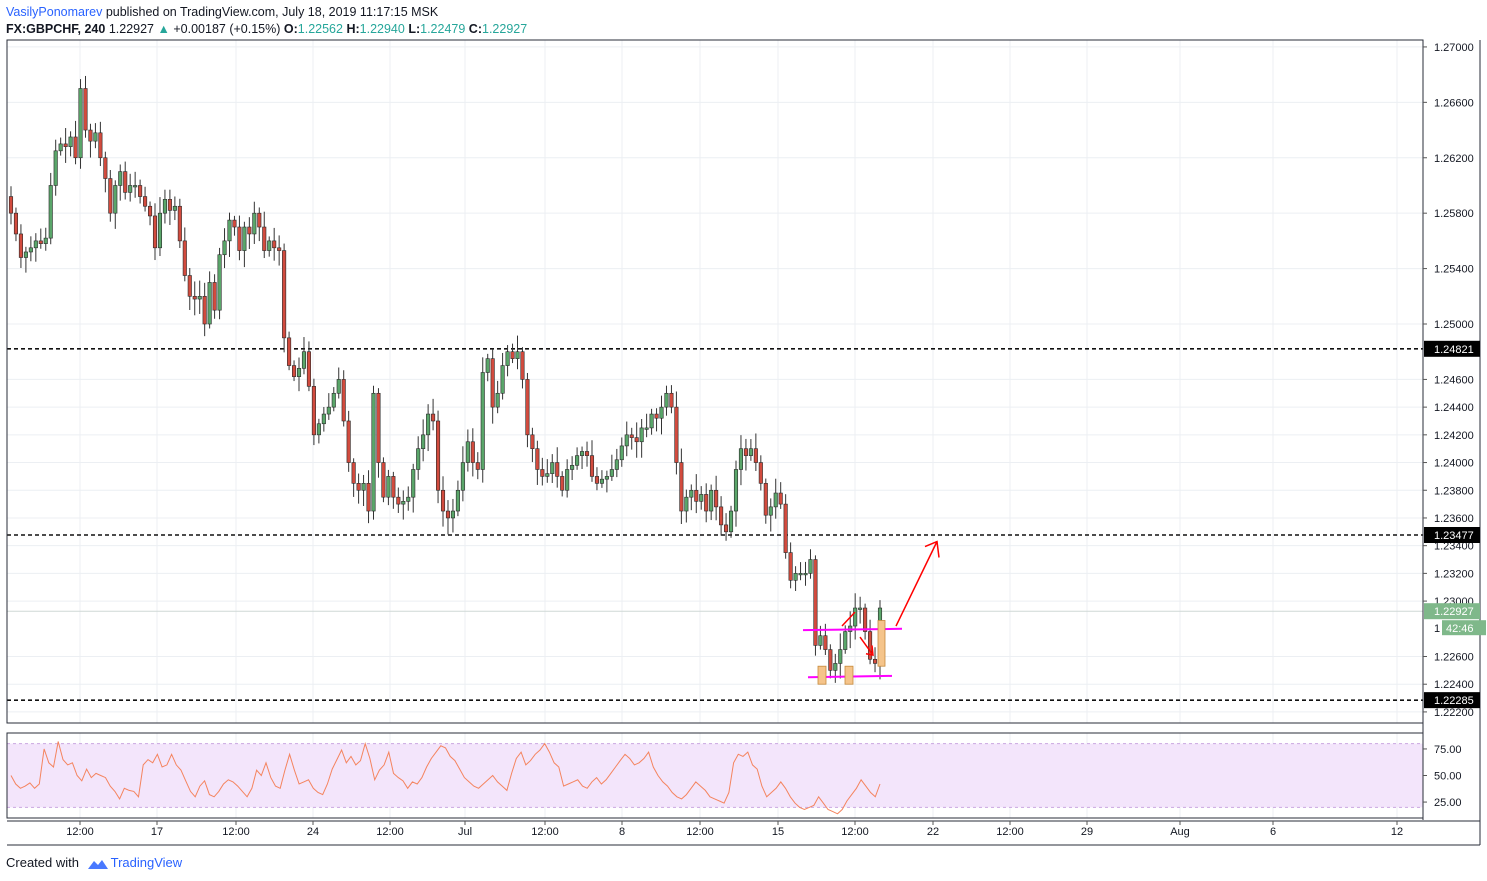 The height and width of the screenshot is (881, 1487). What do you see at coordinates (1464, 628) in the screenshot?
I see `countdown-bg` at bounding box center [1464, 628].